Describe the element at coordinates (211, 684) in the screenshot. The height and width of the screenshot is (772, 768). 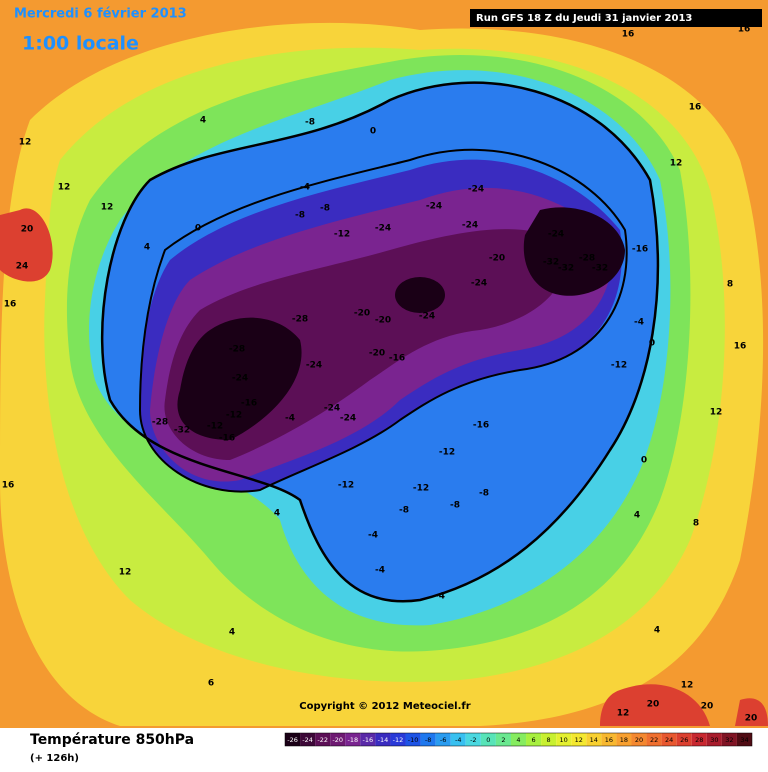
I see `contour-label: 6` at that location.